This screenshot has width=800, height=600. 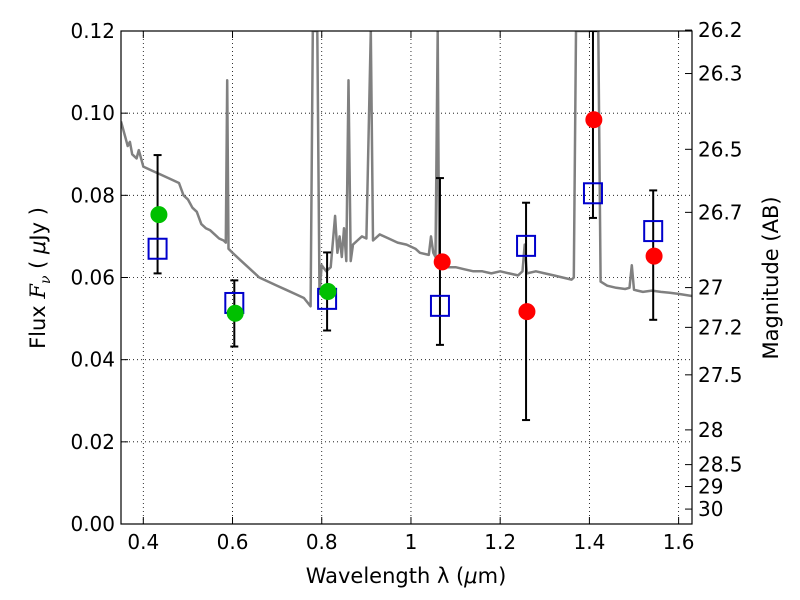 I want to click on y-tick-label: 0.00, so click(x=92, y=524).